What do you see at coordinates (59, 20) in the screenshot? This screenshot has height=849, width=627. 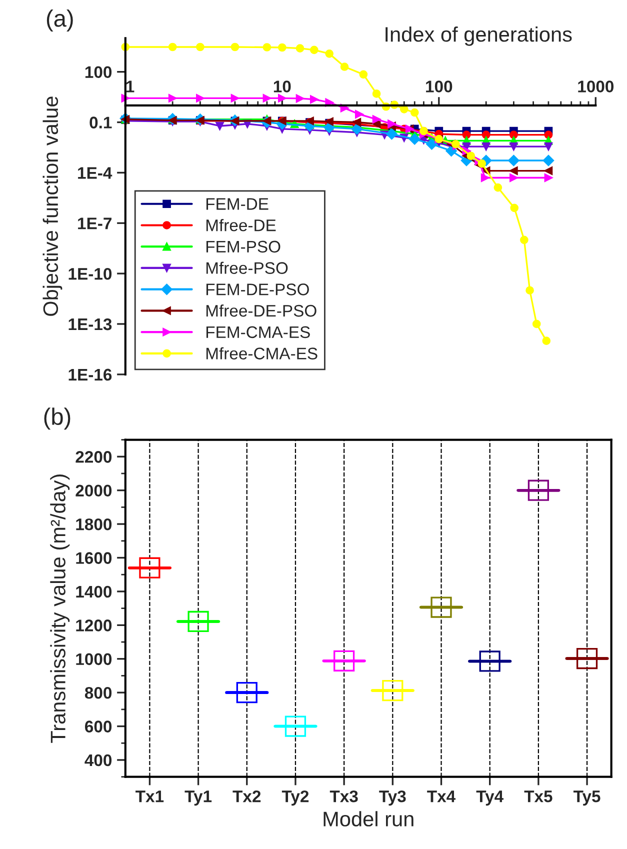 I see `chart-title: (a)` at bounding box center [59, 20].